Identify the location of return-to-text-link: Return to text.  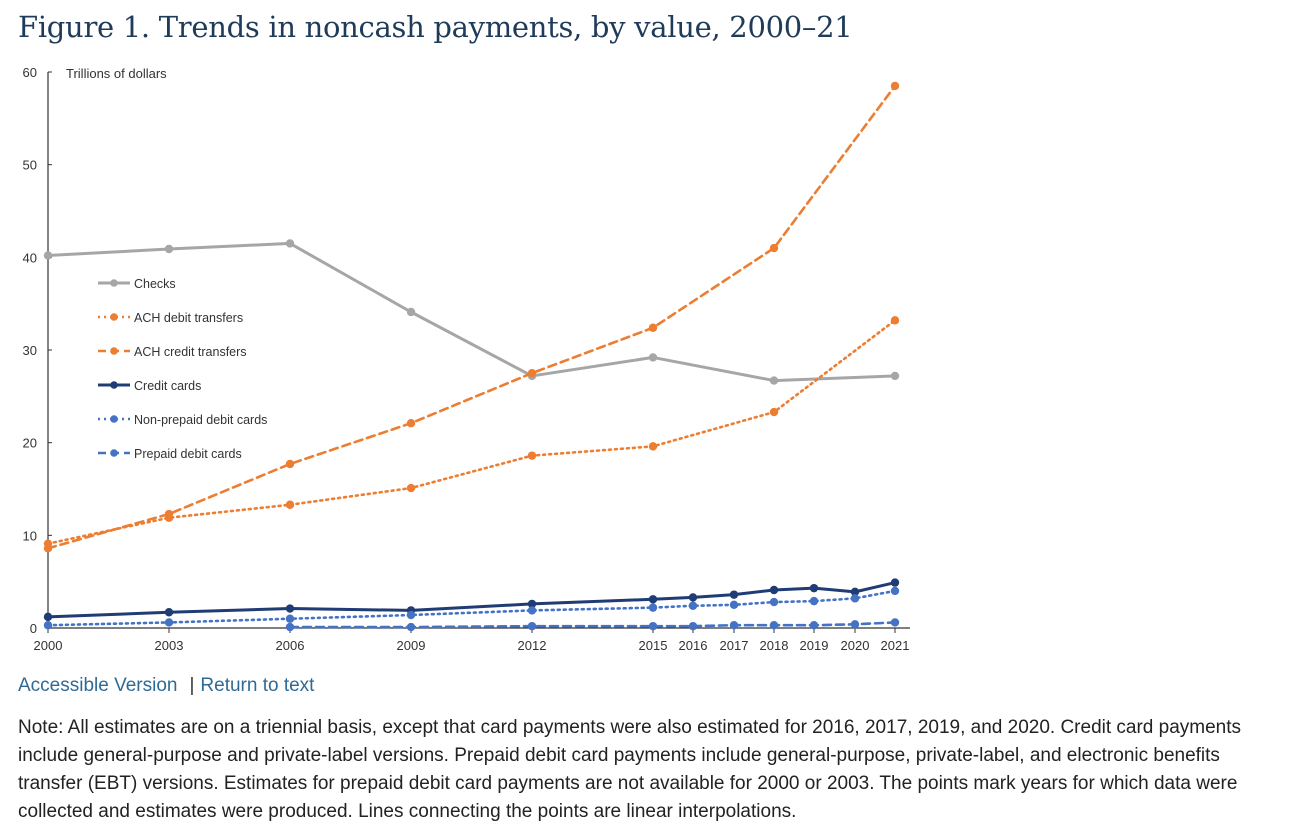
(257, 685).